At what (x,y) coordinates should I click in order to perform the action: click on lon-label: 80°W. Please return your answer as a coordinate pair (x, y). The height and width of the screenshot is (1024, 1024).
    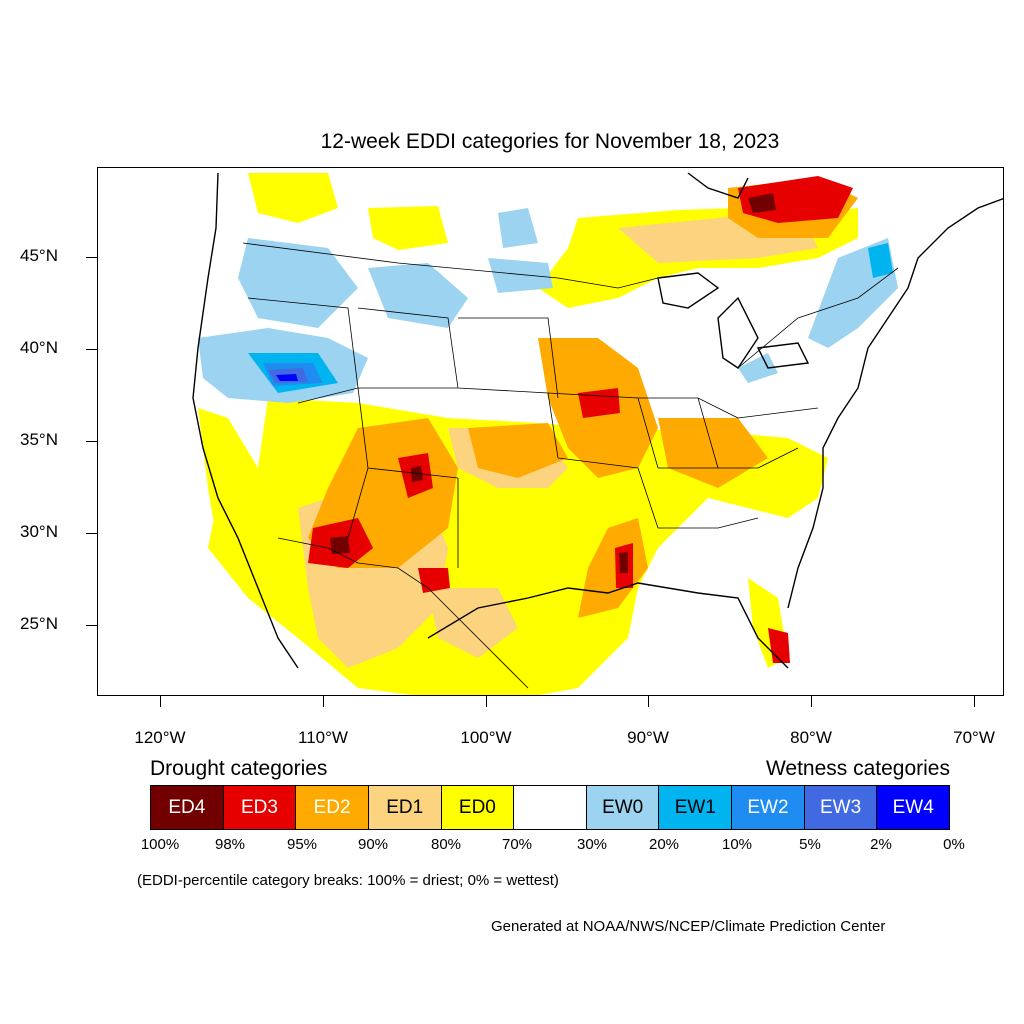
    Looking at the image, I should click on (811, 737).